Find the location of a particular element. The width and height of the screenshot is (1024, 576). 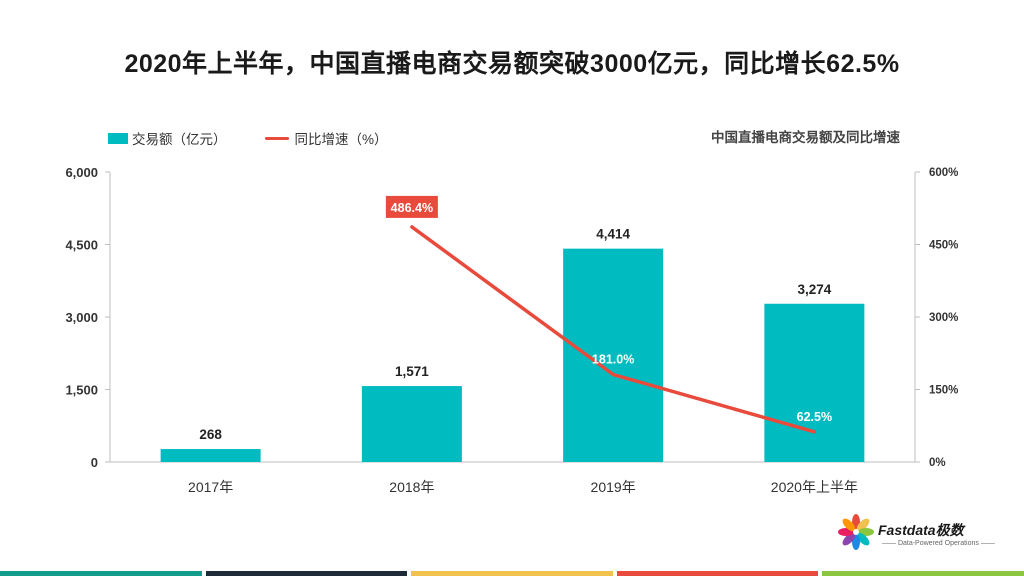

y-tick-label-left: 3,000 is located at coordinates (81, 317).